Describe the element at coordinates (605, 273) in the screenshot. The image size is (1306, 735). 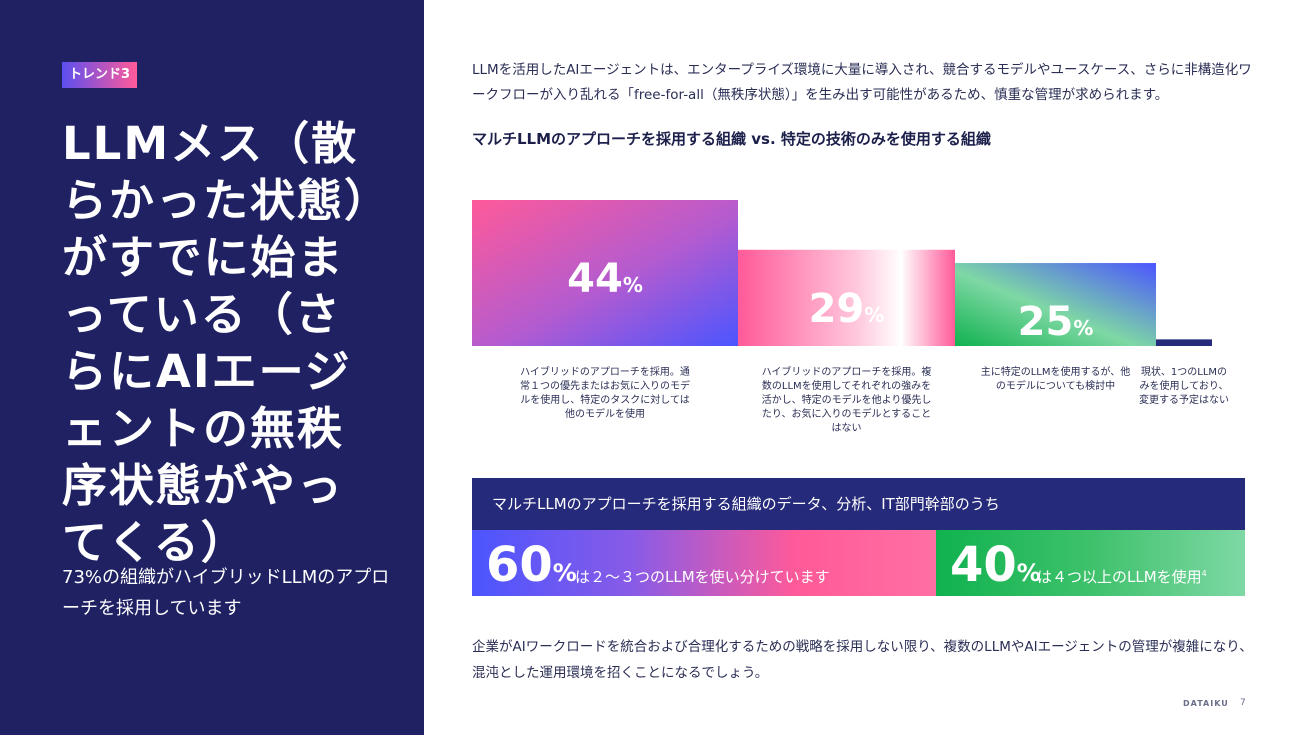
I see `bar-hybrid-preferred` at that location.